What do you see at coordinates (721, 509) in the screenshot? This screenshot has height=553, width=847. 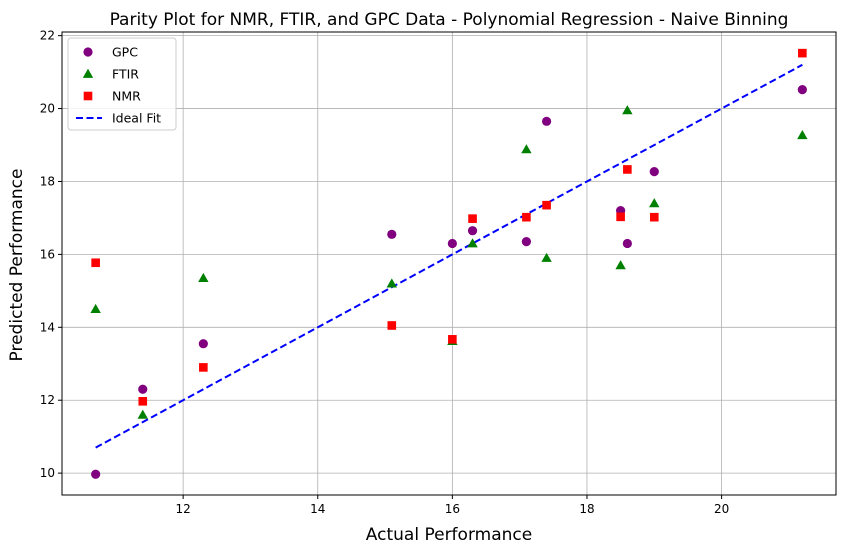 I see `x-tick-label: 20` at bounding box center [721, 509].